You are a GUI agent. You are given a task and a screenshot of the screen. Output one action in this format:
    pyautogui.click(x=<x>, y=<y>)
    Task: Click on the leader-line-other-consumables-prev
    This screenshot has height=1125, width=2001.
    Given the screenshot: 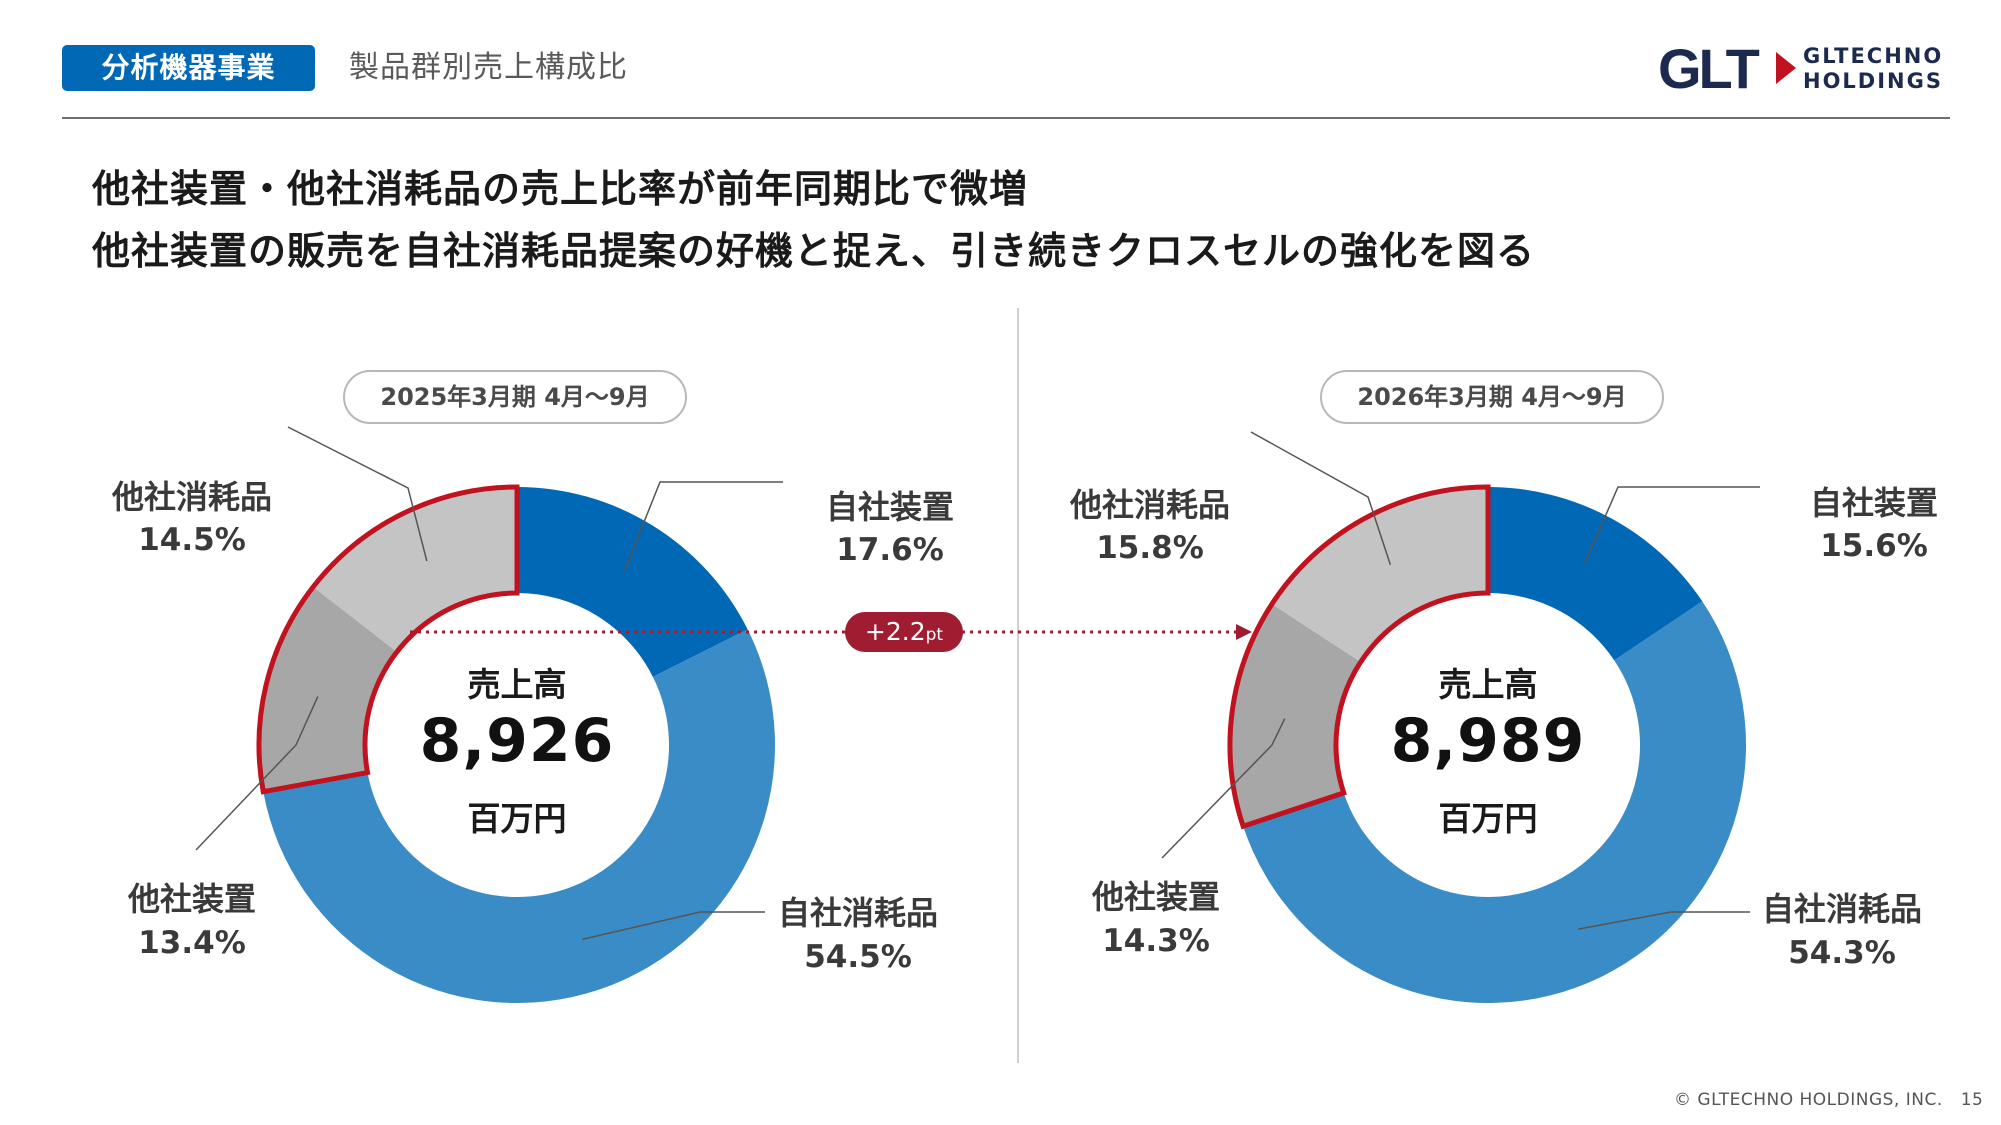 What is the action you would take?
    pyautogui.click(x=357, y=494)
    